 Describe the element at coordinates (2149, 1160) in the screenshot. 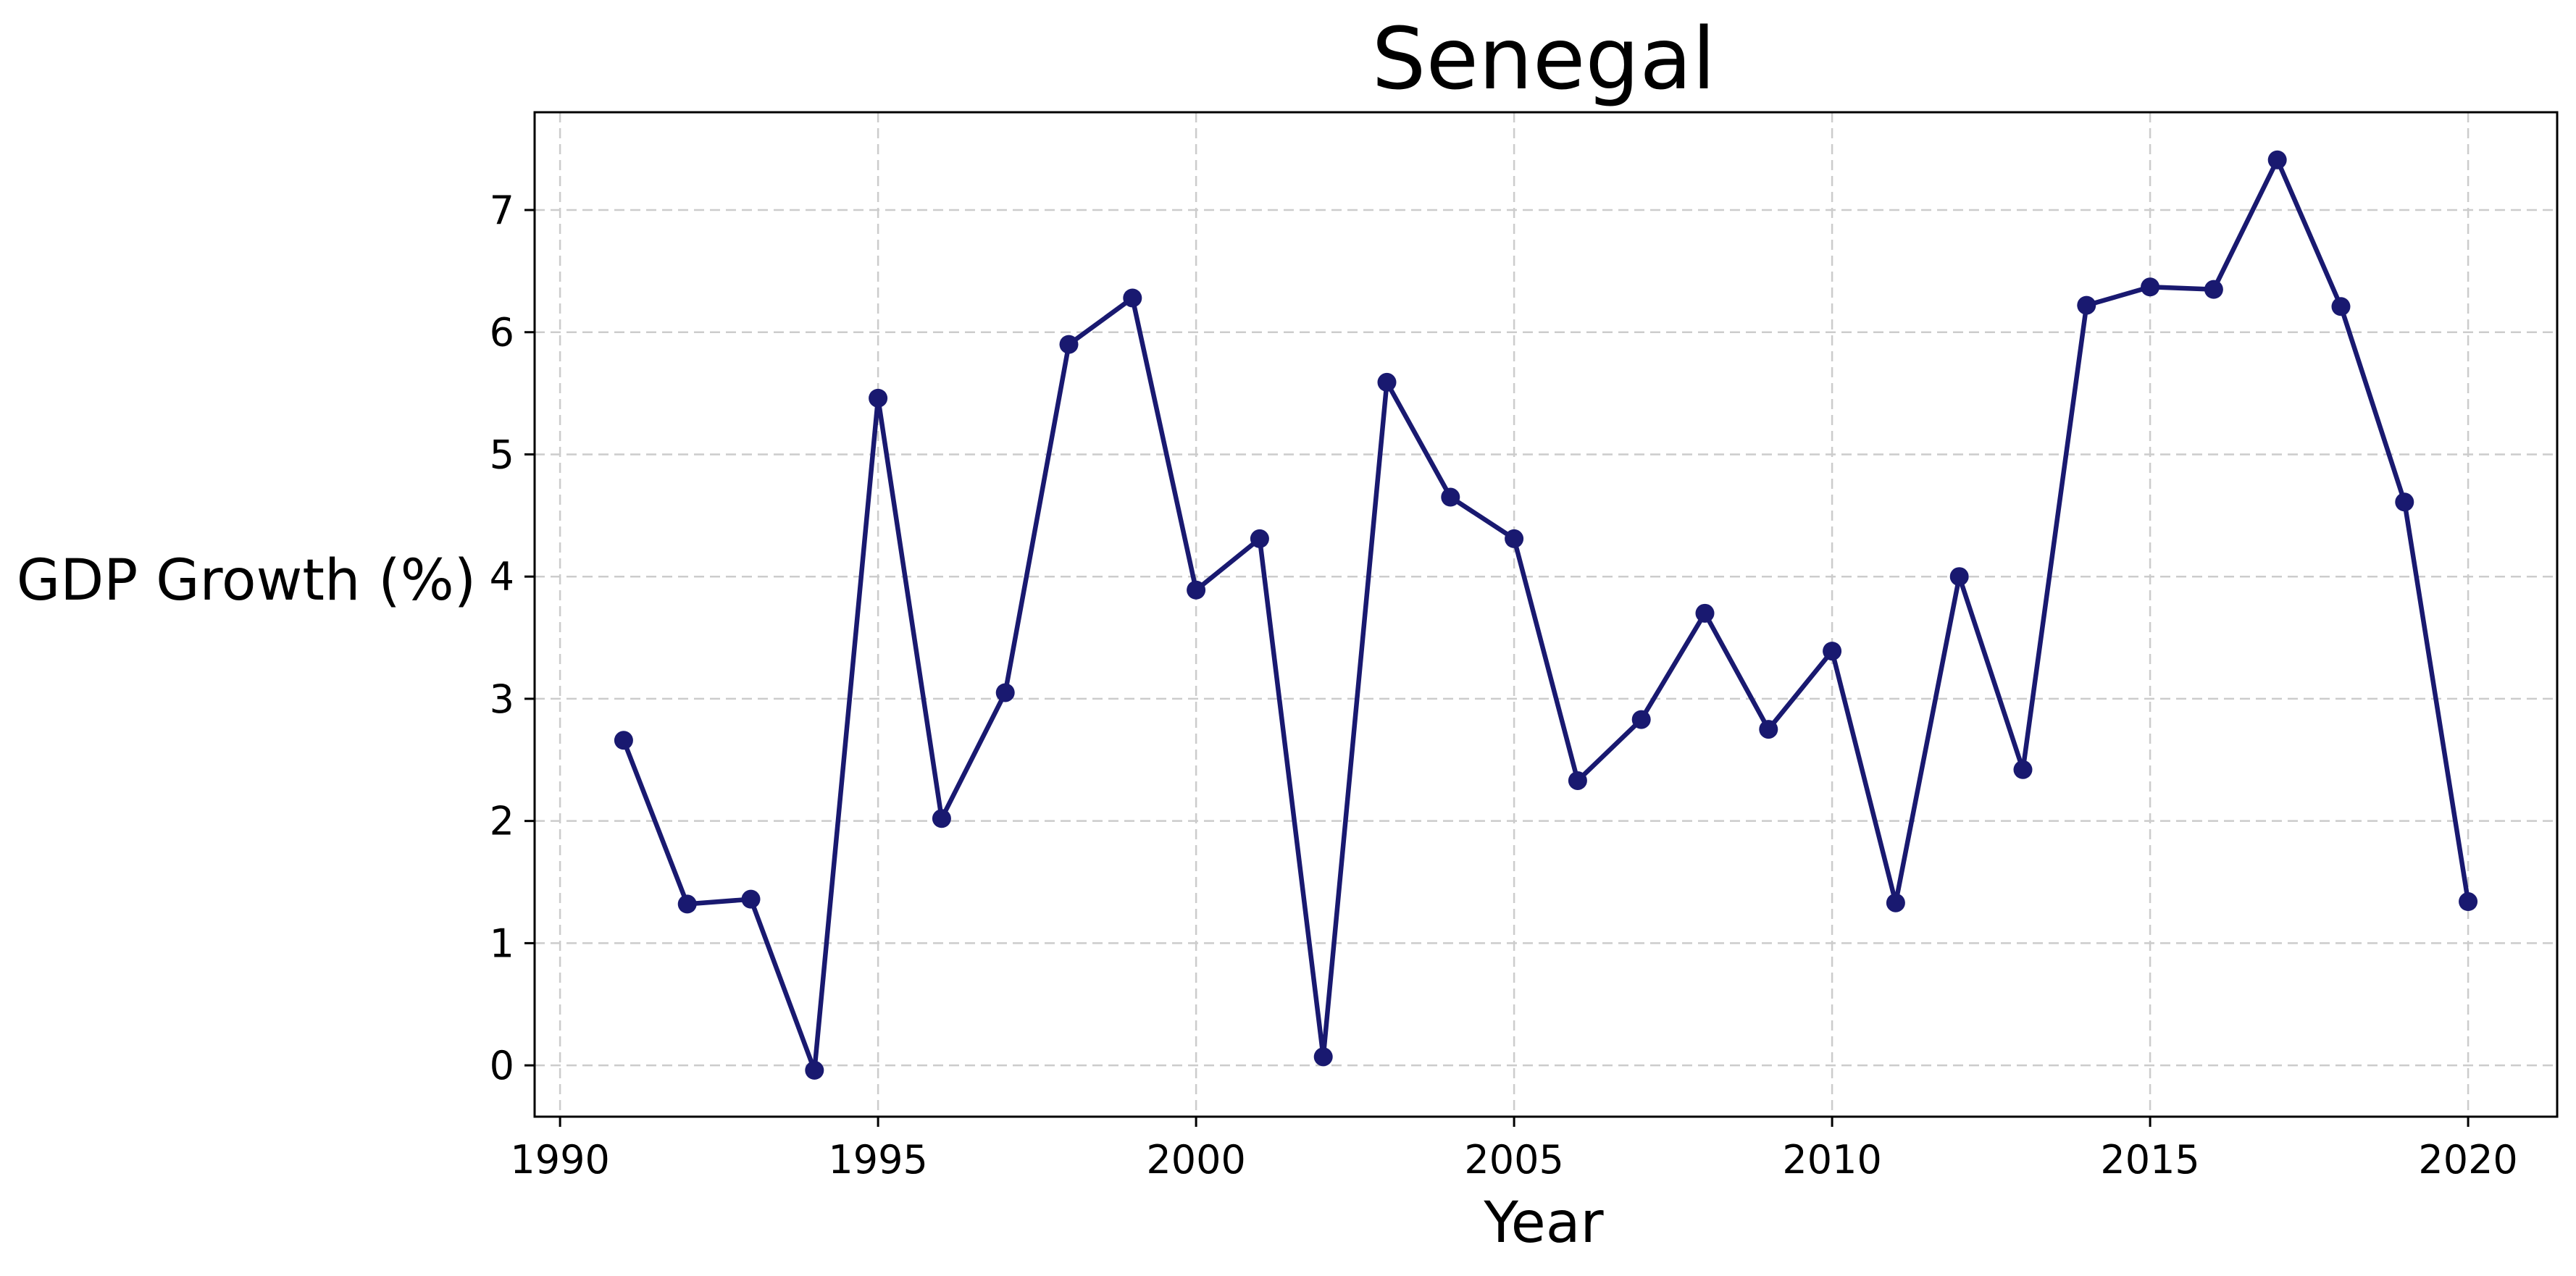

I see `x-tick-label: 2015` at that location.